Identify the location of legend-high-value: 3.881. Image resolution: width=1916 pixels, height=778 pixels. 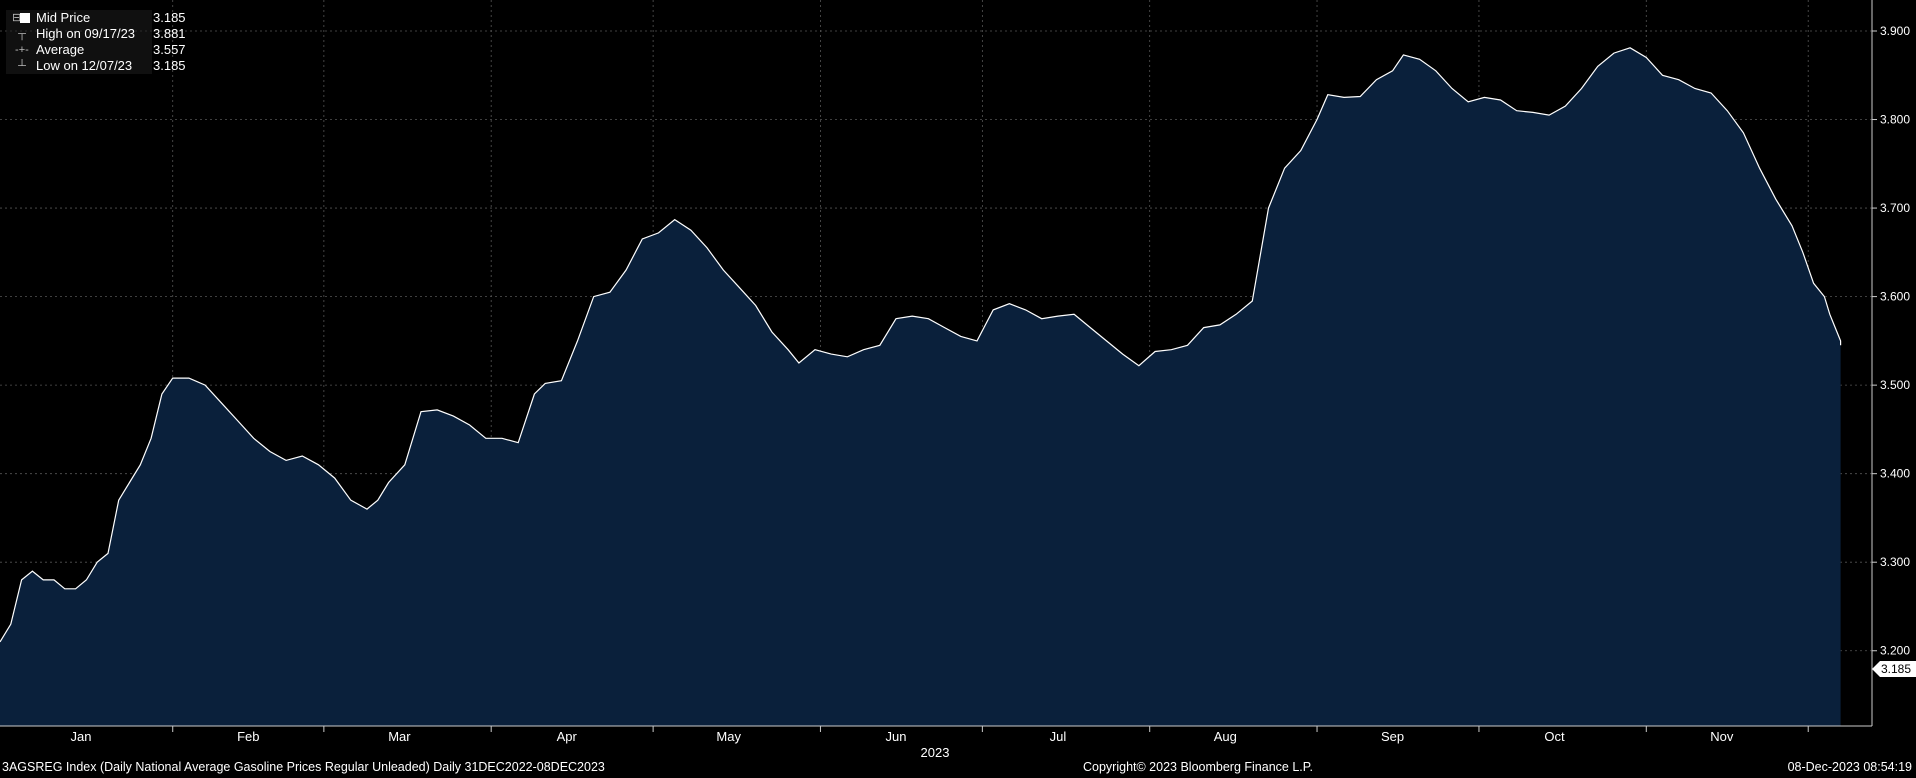
(169, 33).